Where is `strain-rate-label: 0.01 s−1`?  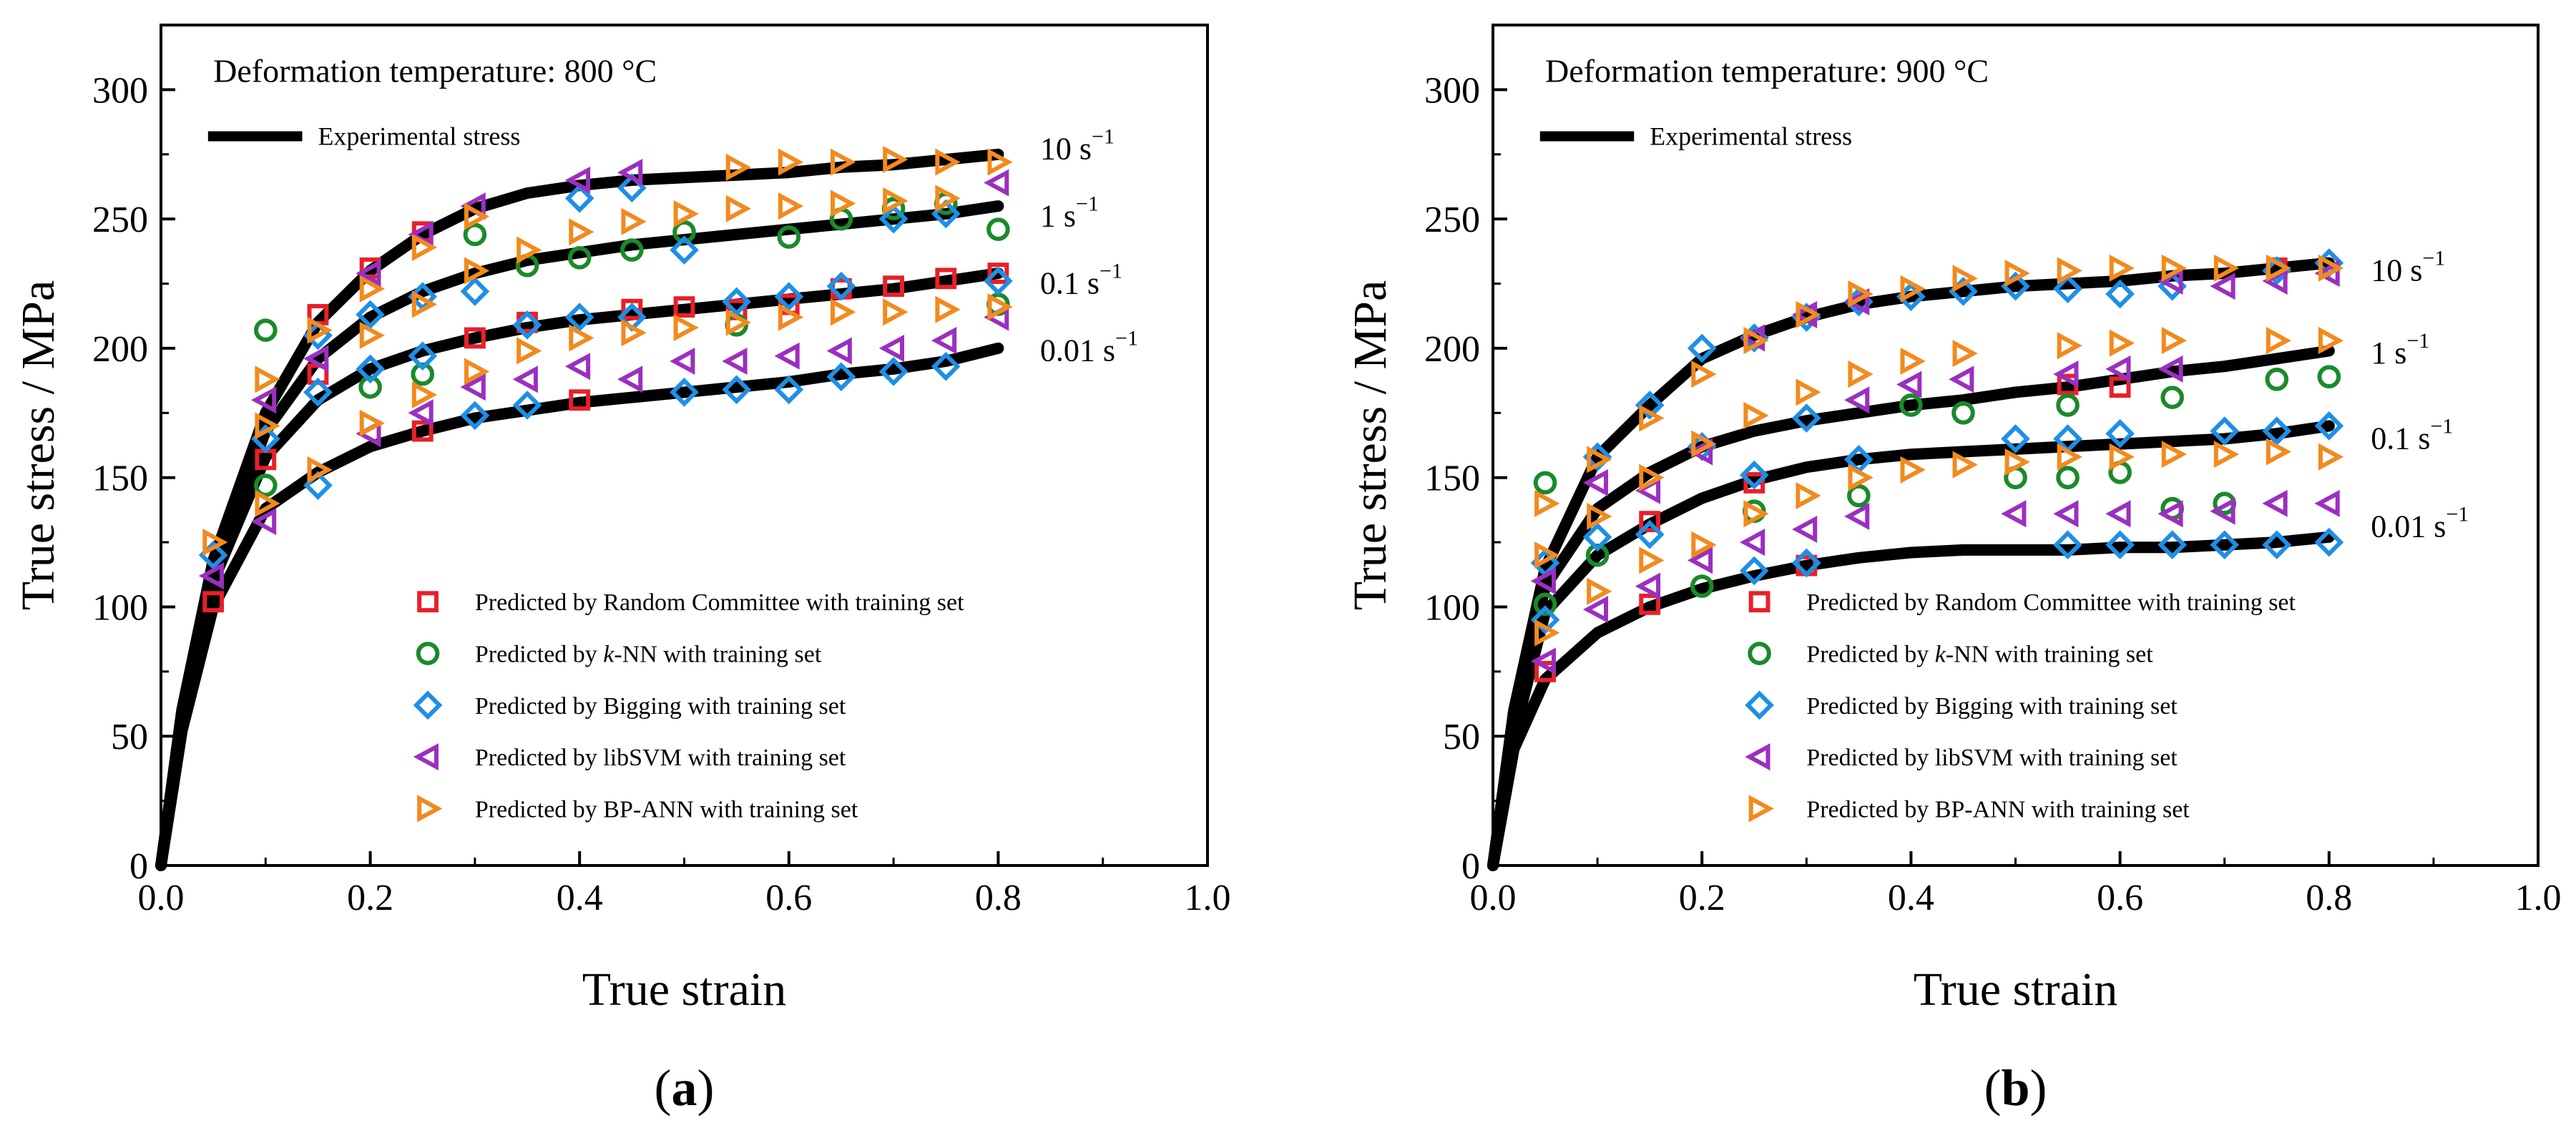
strain-rate-label: 0.01 s−1 is located at coordinates (2420, 523).